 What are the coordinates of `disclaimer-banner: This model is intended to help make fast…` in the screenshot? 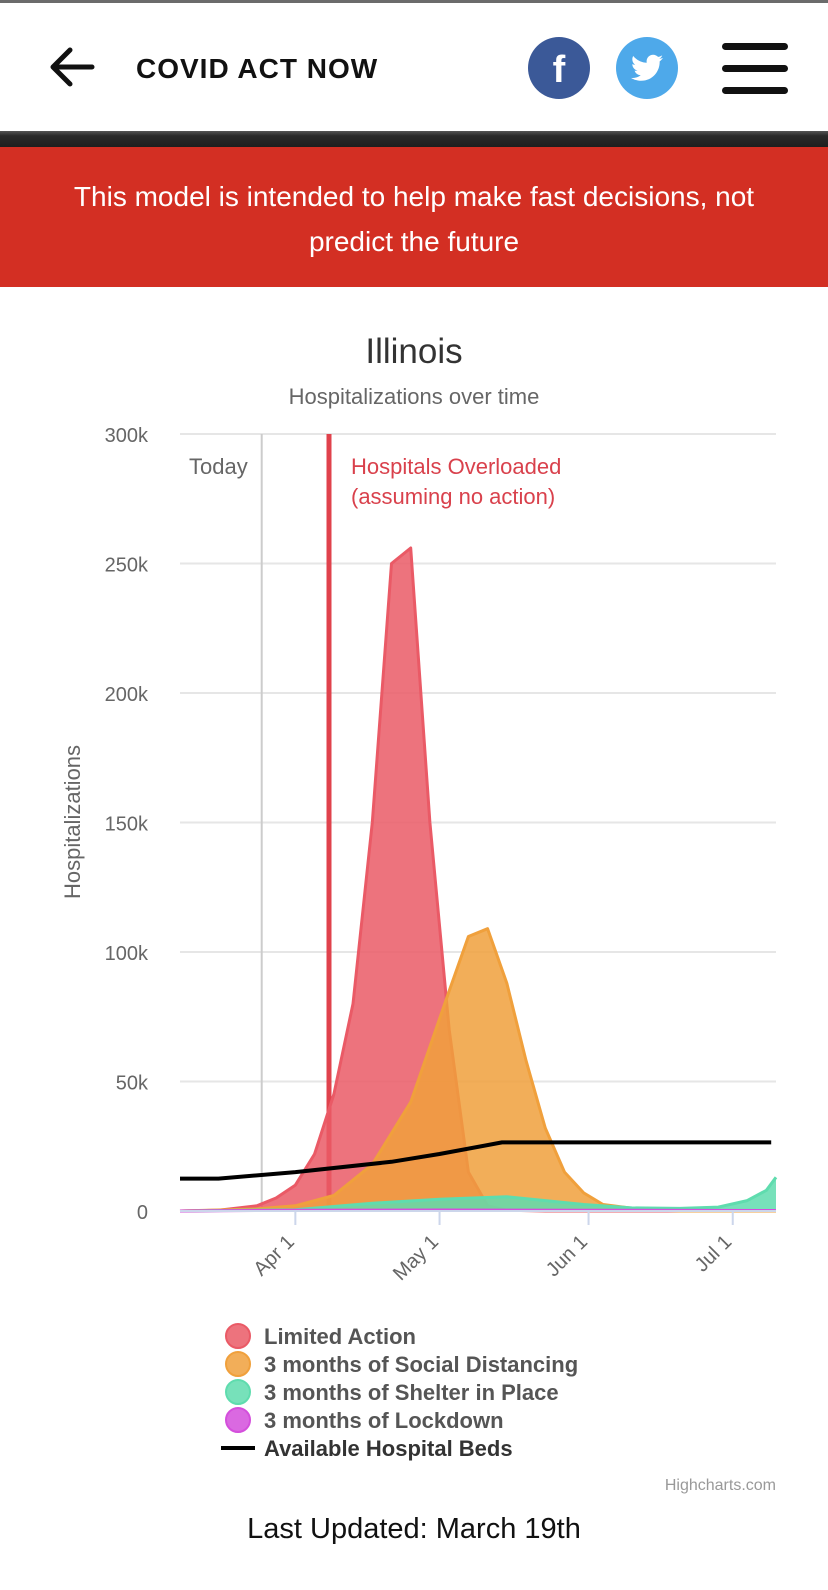 It's located at (414, 217).